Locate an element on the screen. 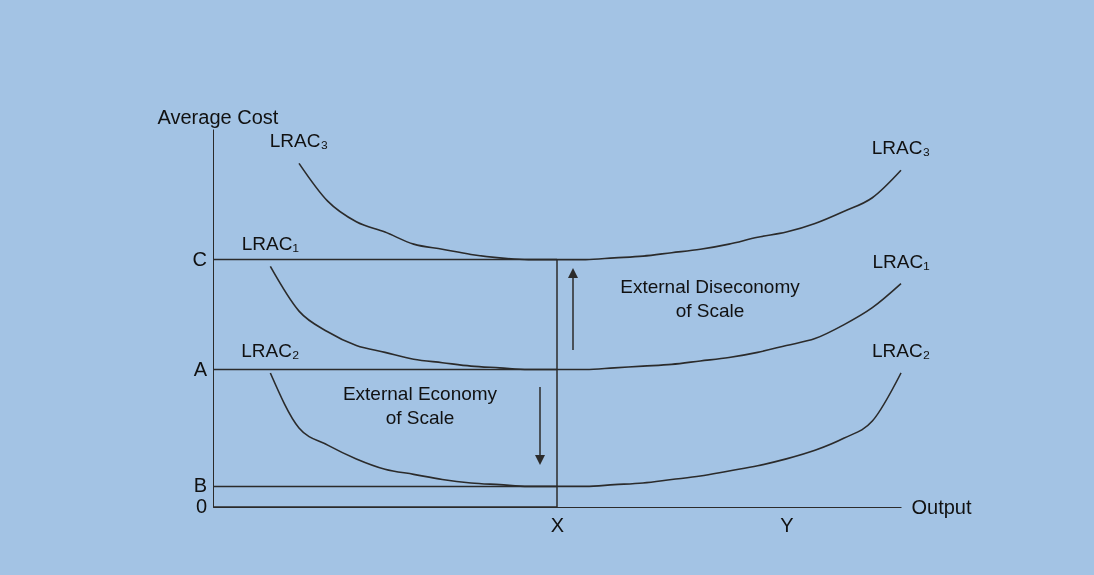  x-axis-title: Output is located at coordinates (941, 506).